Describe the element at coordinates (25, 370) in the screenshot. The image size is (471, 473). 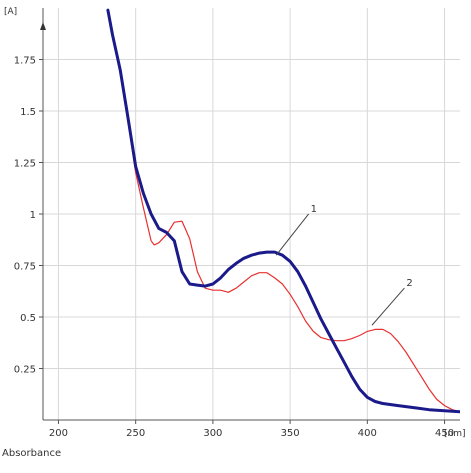
I see `y-tick-label: 0.25` at that location.